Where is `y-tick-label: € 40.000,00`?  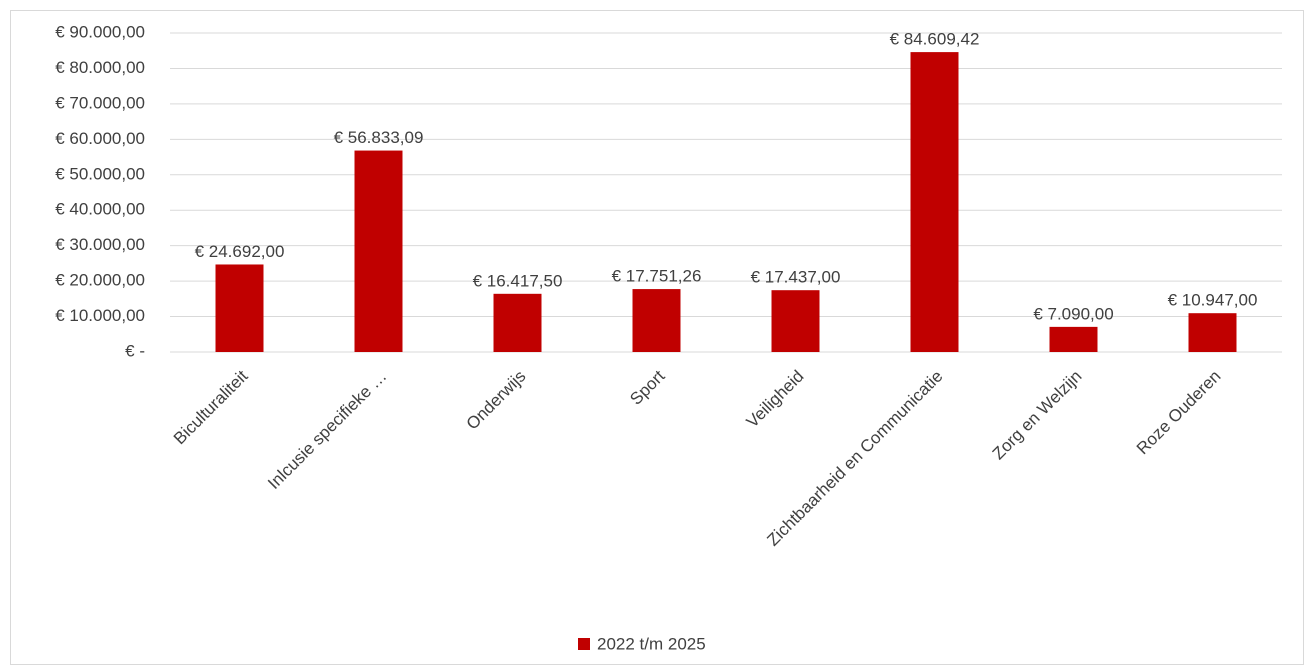
y-tick-label: € 40.000,00 is located at coordinates (100, 209).